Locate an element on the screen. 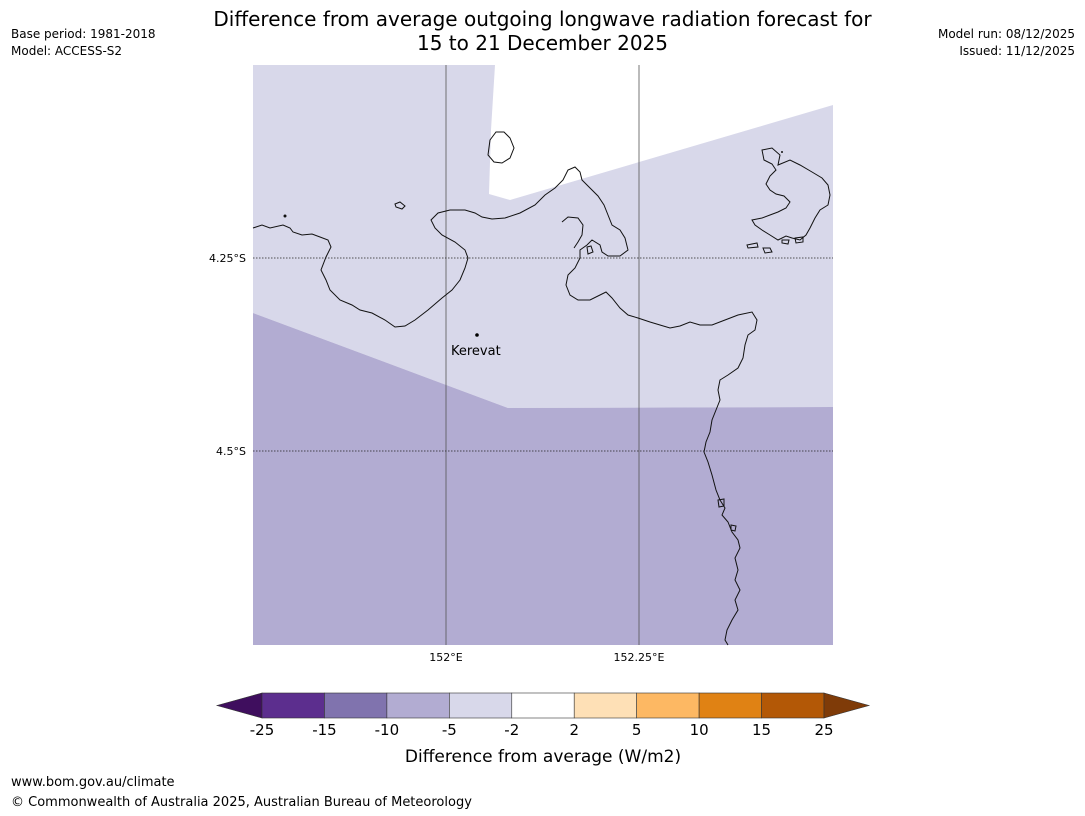 This screenshot has width=1085, height=816. colorbar-tick-label: -25 is located at coordinates (262, 730).